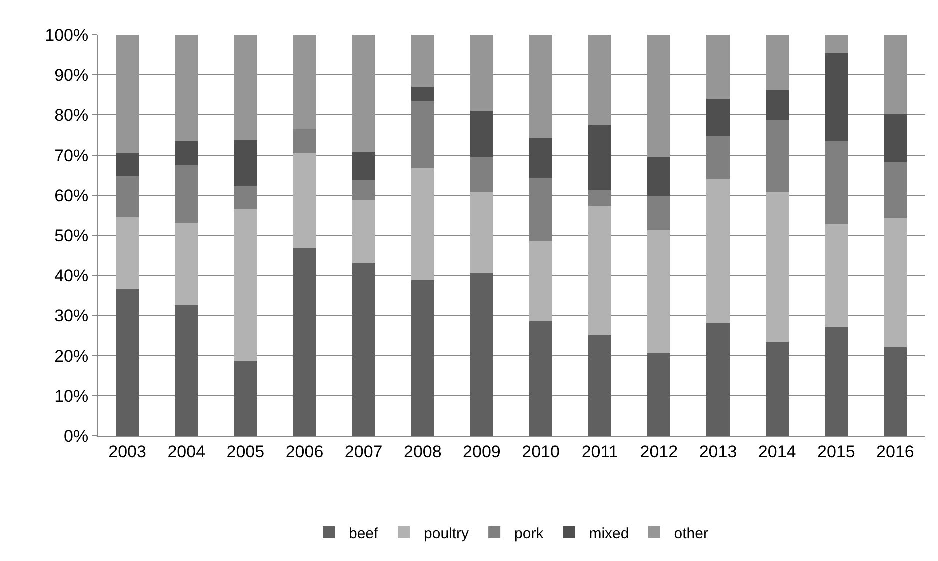  What do you see at coordinates (447, 533) in the screenshot?
I see `legend-label: poultry` at bounding box center [447, 533].